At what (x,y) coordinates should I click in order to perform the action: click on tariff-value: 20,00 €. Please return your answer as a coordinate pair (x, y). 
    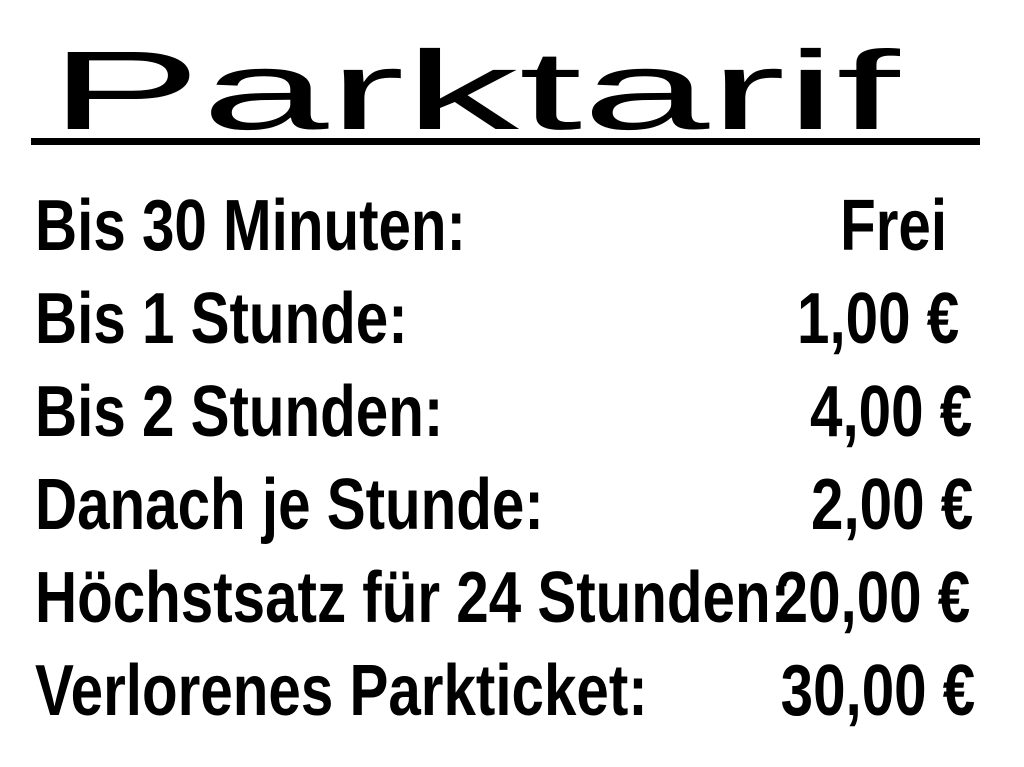
    Looking at the image, I should click on (872, 598).